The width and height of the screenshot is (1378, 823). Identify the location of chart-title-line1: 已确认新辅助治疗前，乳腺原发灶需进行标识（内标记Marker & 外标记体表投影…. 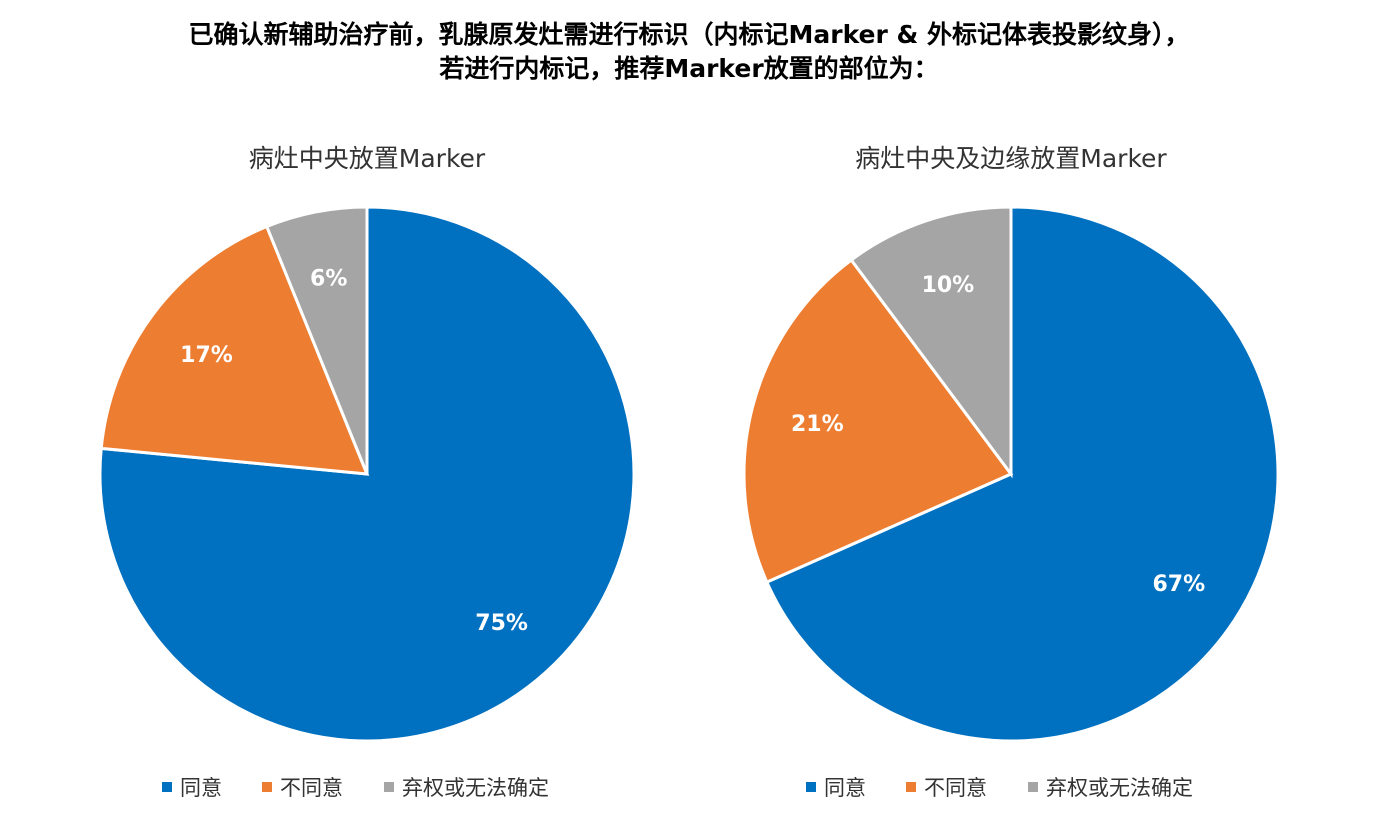
(689, 34).